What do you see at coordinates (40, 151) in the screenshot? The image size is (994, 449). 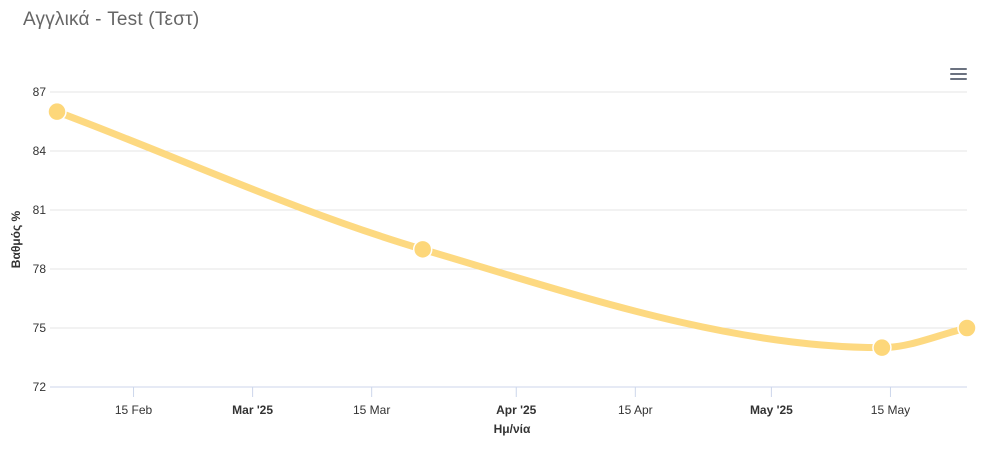 I see `y-tick-label-84: 84` at bounding box center [40, 151].